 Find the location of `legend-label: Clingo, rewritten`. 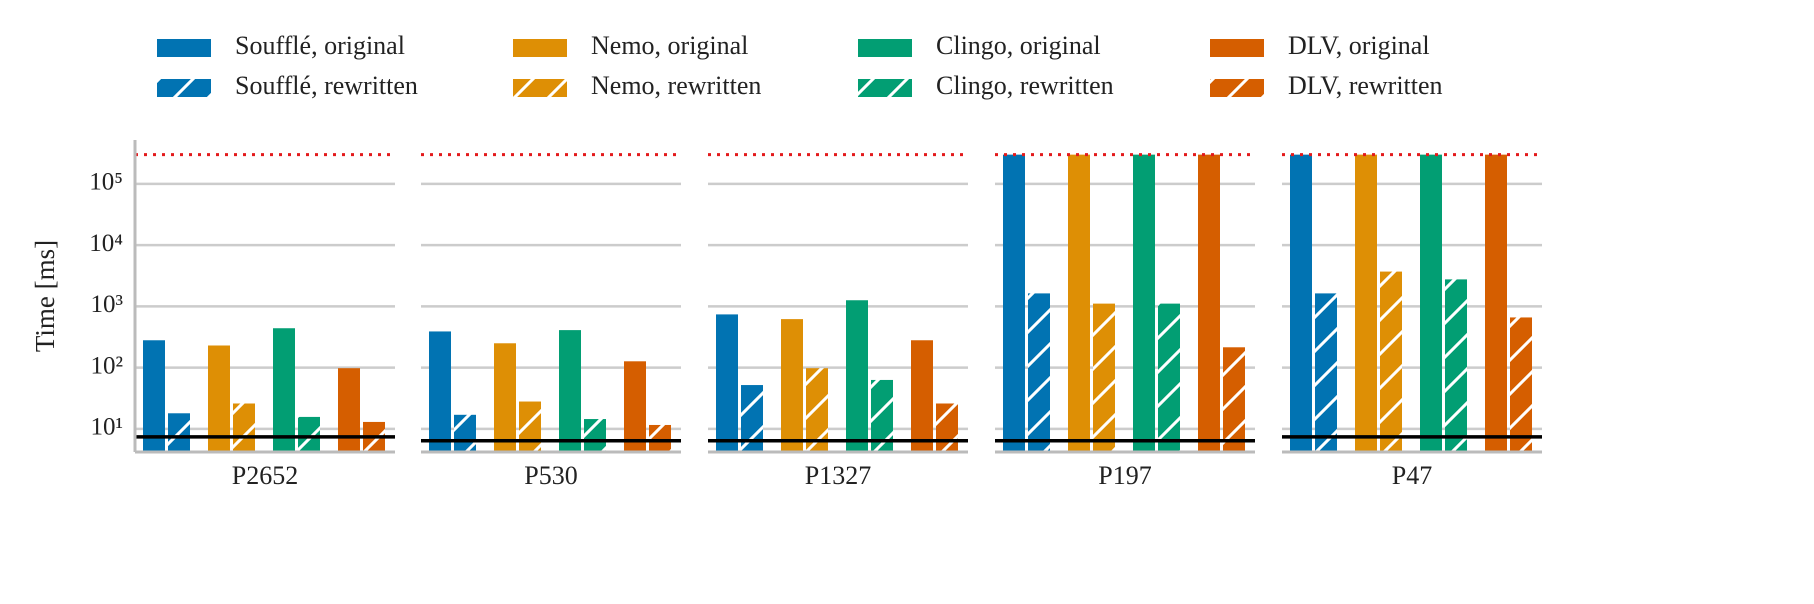

legend-label: Clingo, rewritten is located at coordinates (1025, 85).